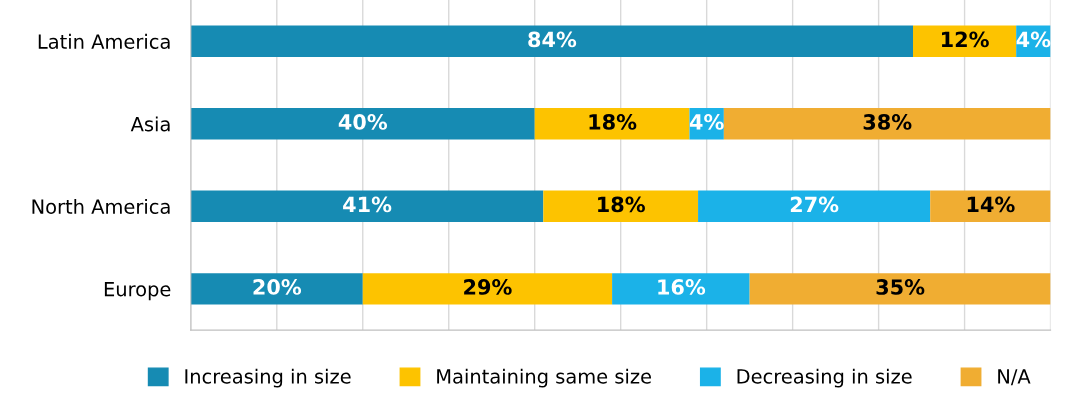 This screenshot has height=405, width=1072. I want to click on data-label: 38%, so click(887, 122).